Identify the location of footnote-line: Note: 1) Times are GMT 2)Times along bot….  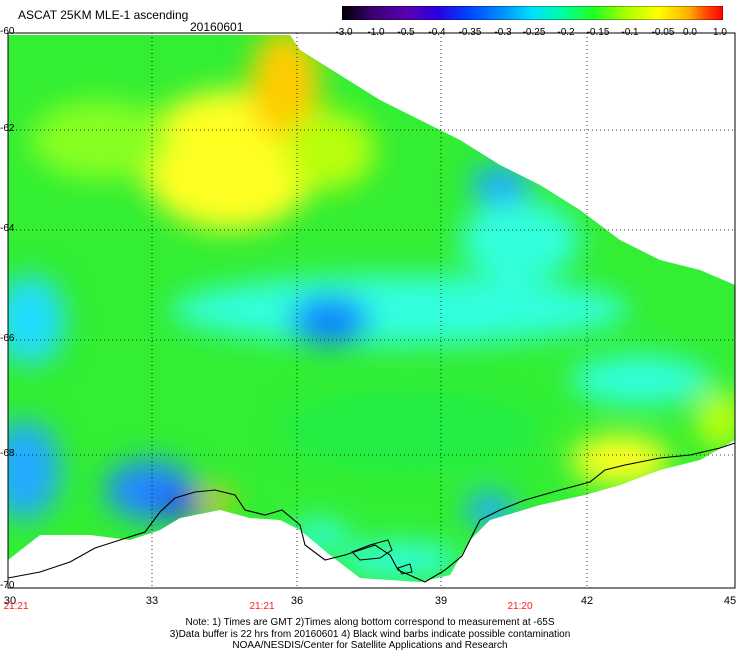
(370, 622).